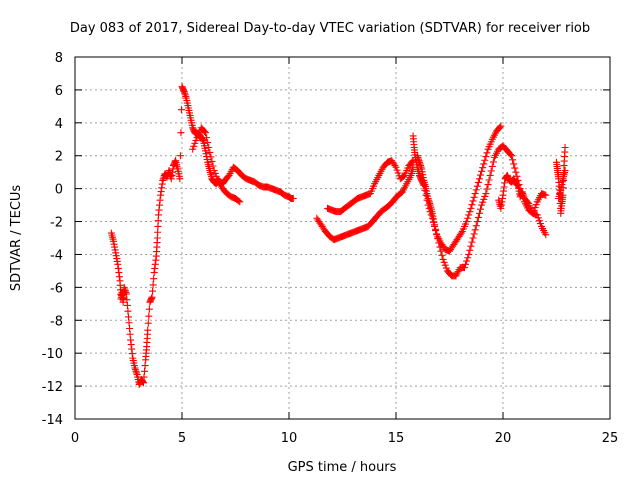  What do you see at coordinates (56, 223) in the screenshot?
I see `y-tick-label: -2` at bounding box center [56, 223].